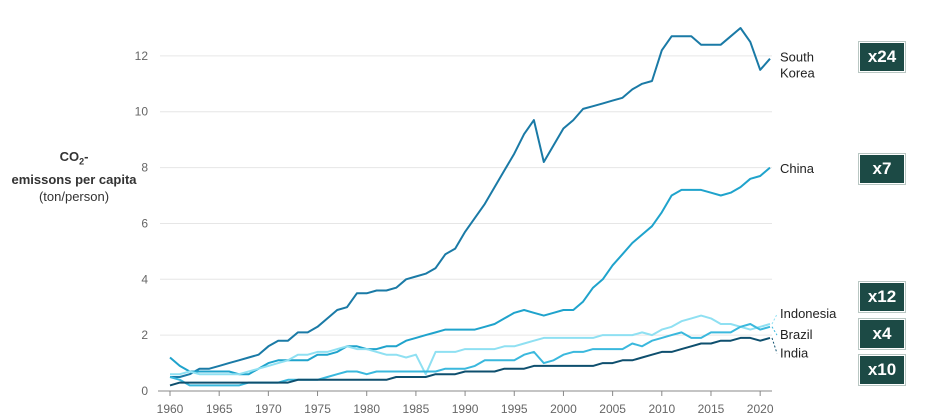 This screenshot has width=950, height=420. Describe the element at coordinates (808, 313) in the screenshot. I see `series-label-indonesia: Indonesia` at that location.